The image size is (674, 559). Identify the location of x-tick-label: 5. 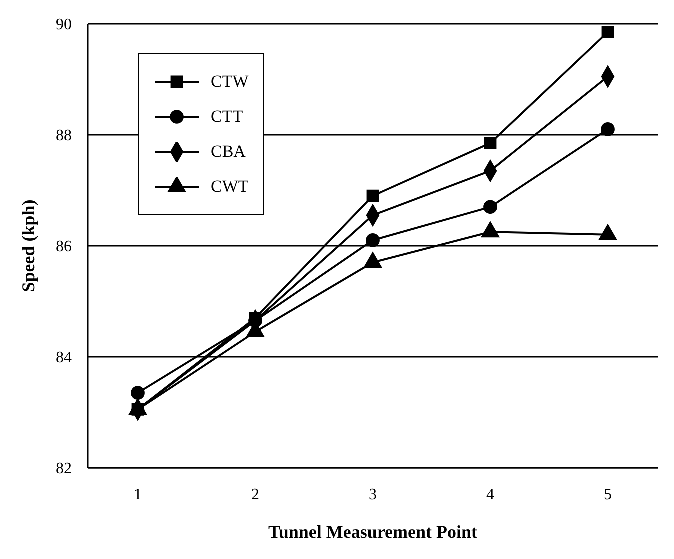
(608, 495).